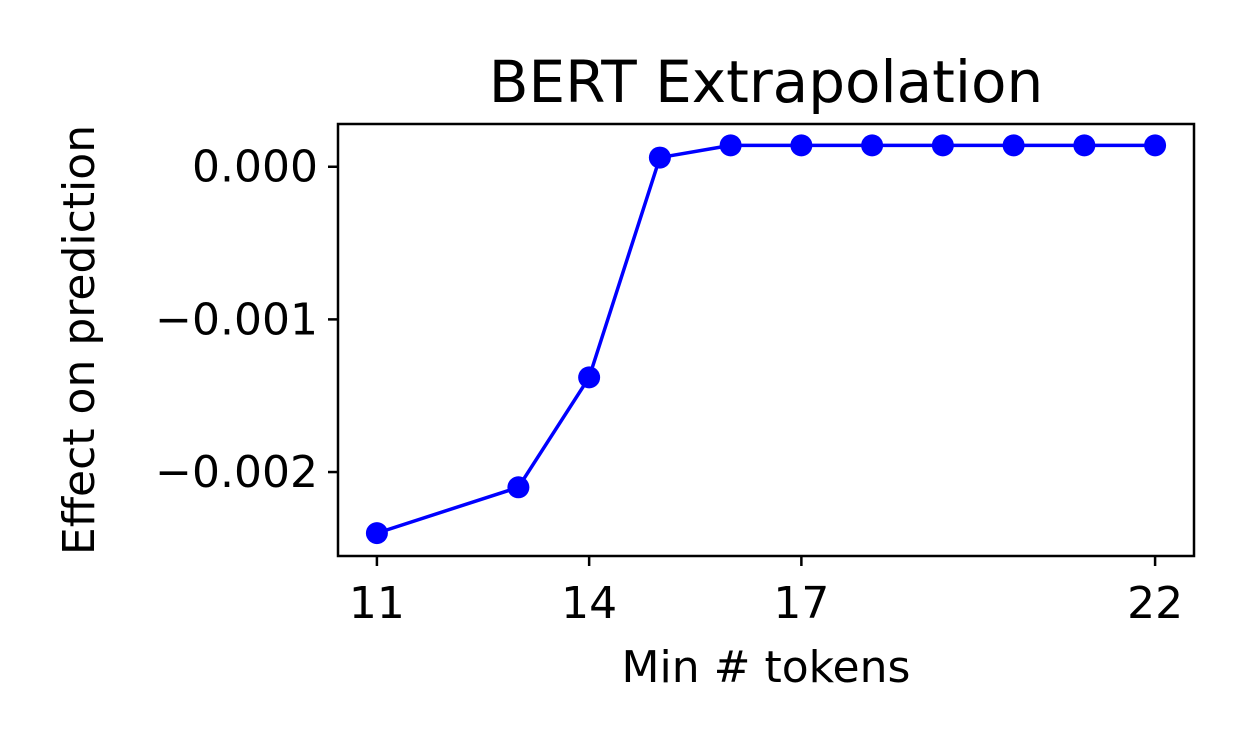 The height and width of the screenshot is (750, 1250). I want to click on x-axis: 11 14 17 22, so click(766, 592).